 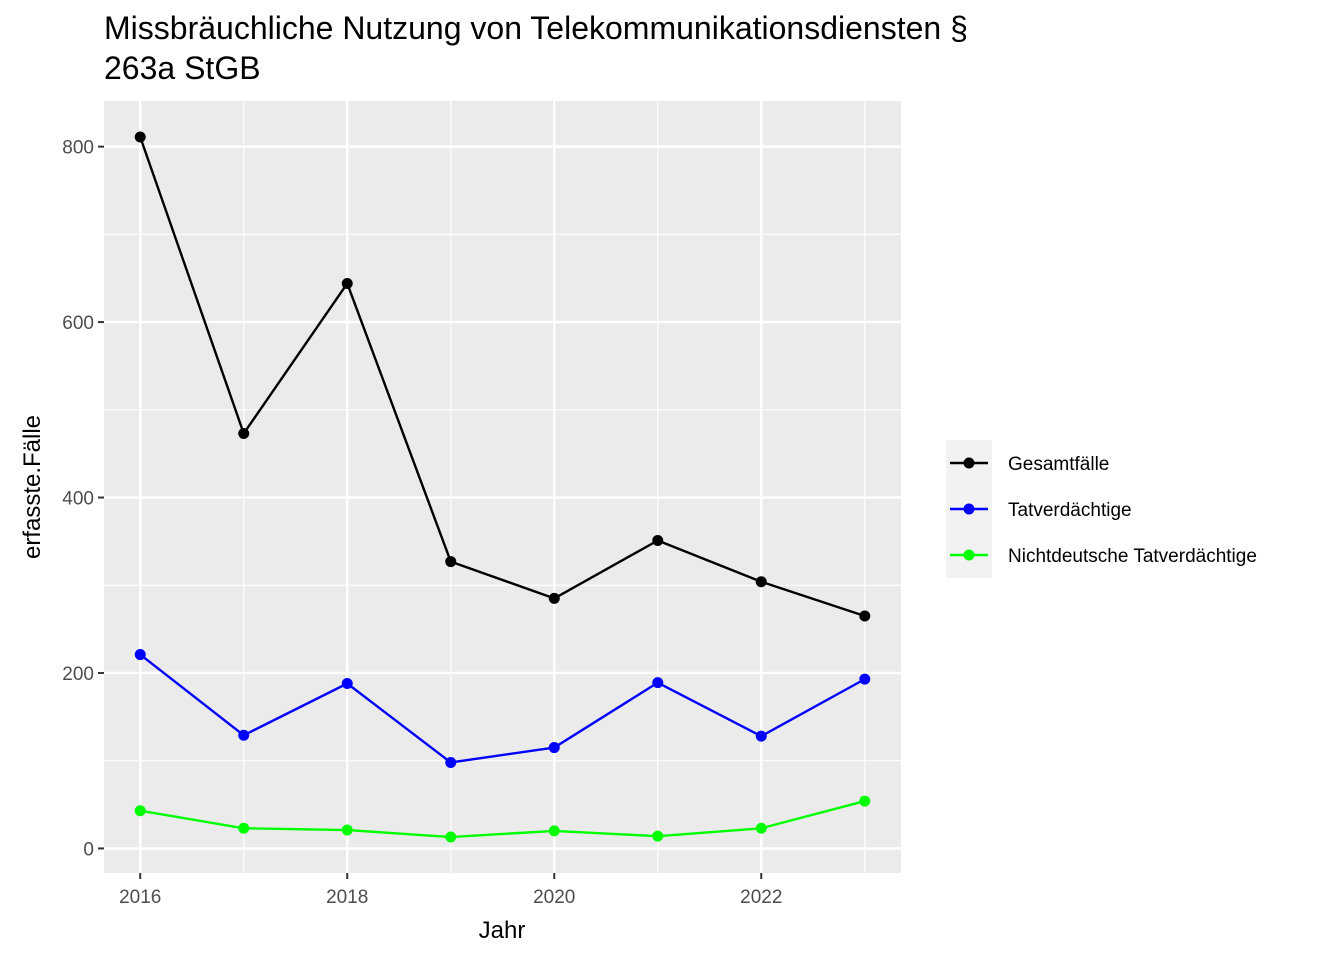 What do you see at coordinates (347, 897) in the screenshot?
I see `x-tick-label: 2018` at bounding box center [347, 897].